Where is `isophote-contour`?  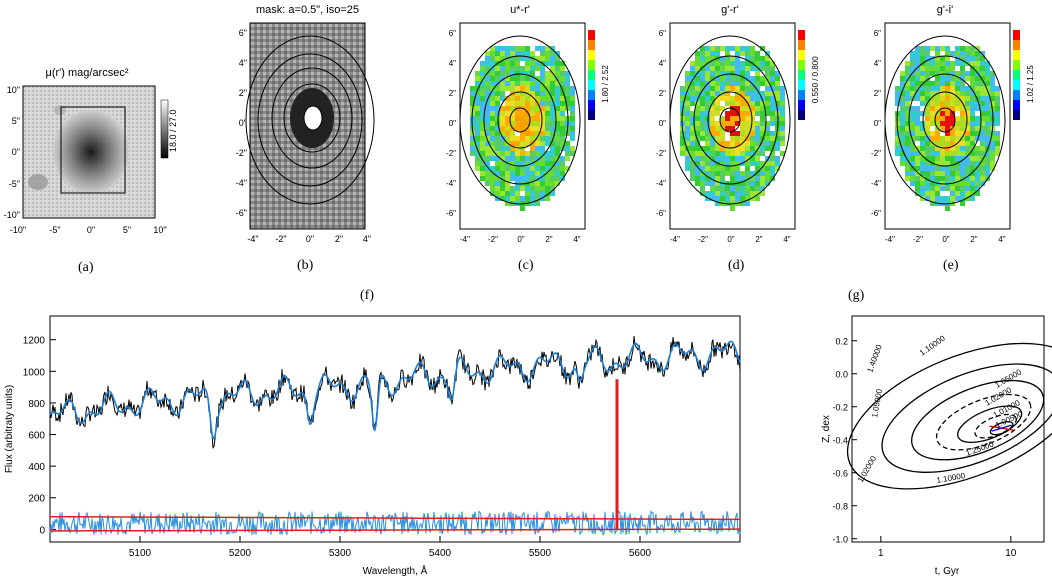 isophote-contour is located at coordinates (945, 120).